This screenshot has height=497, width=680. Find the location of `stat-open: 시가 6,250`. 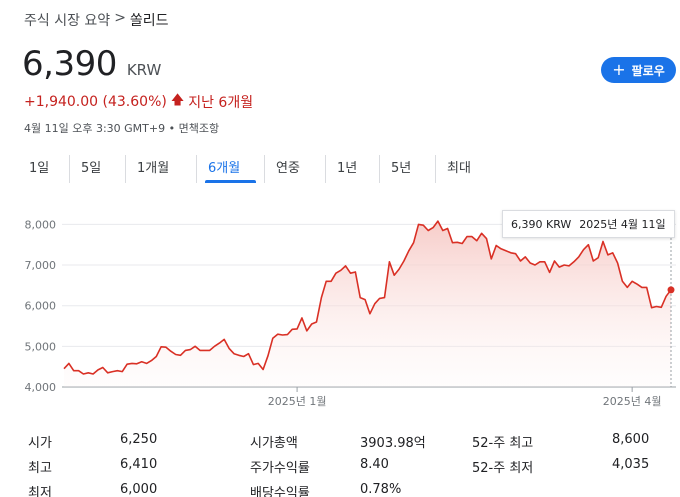

stat-open: 시가 6,250 is located at coordinates (93, 441).